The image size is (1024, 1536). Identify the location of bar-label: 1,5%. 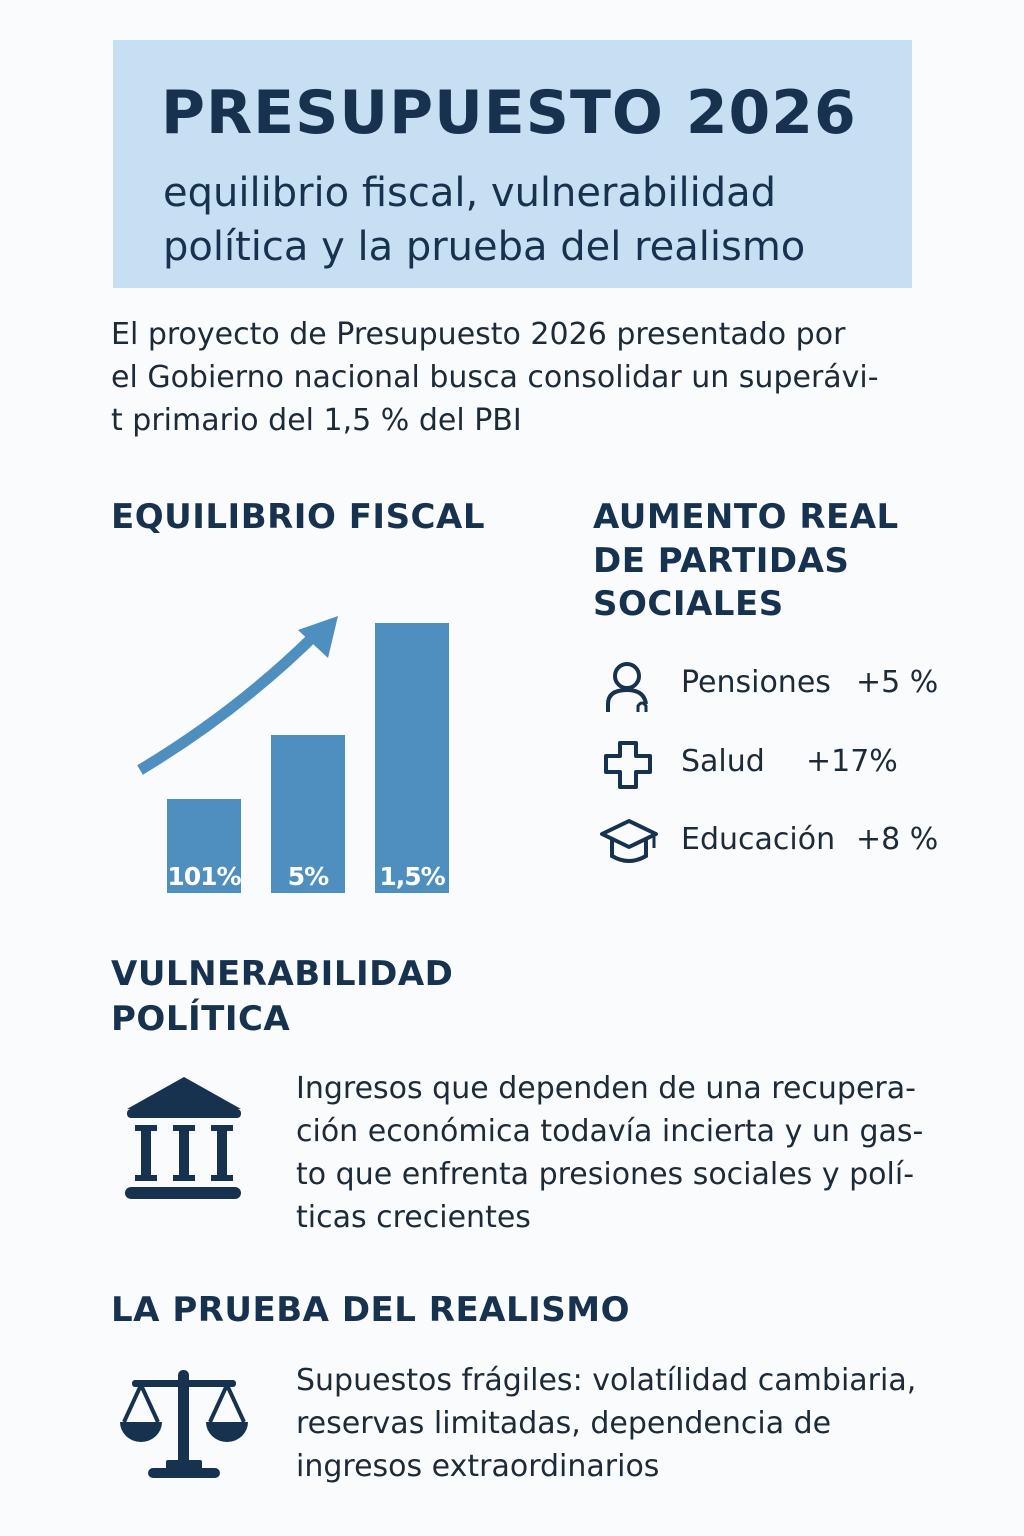
(412, 876).